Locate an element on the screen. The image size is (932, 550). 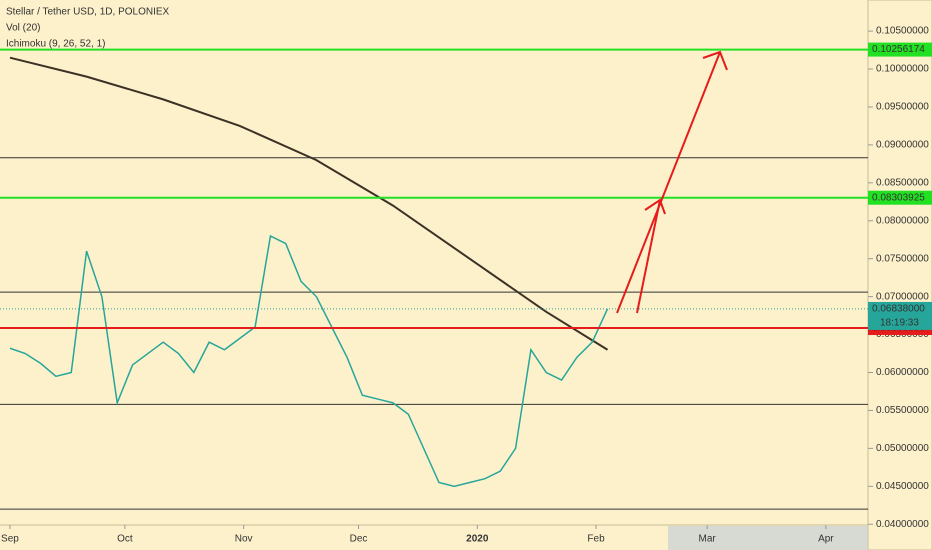
y-tick-label: 0.10000000 is located at coordinates (902, 69).